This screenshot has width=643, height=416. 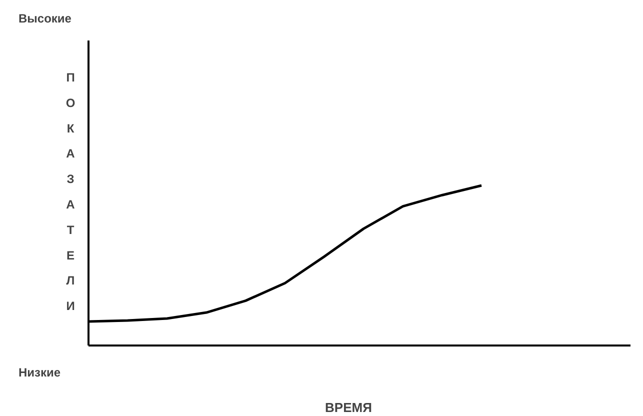 What do you see at coordinates (45, 19) in the screenshot?
I see `text: Высокие` at bounding box center [45, 19].